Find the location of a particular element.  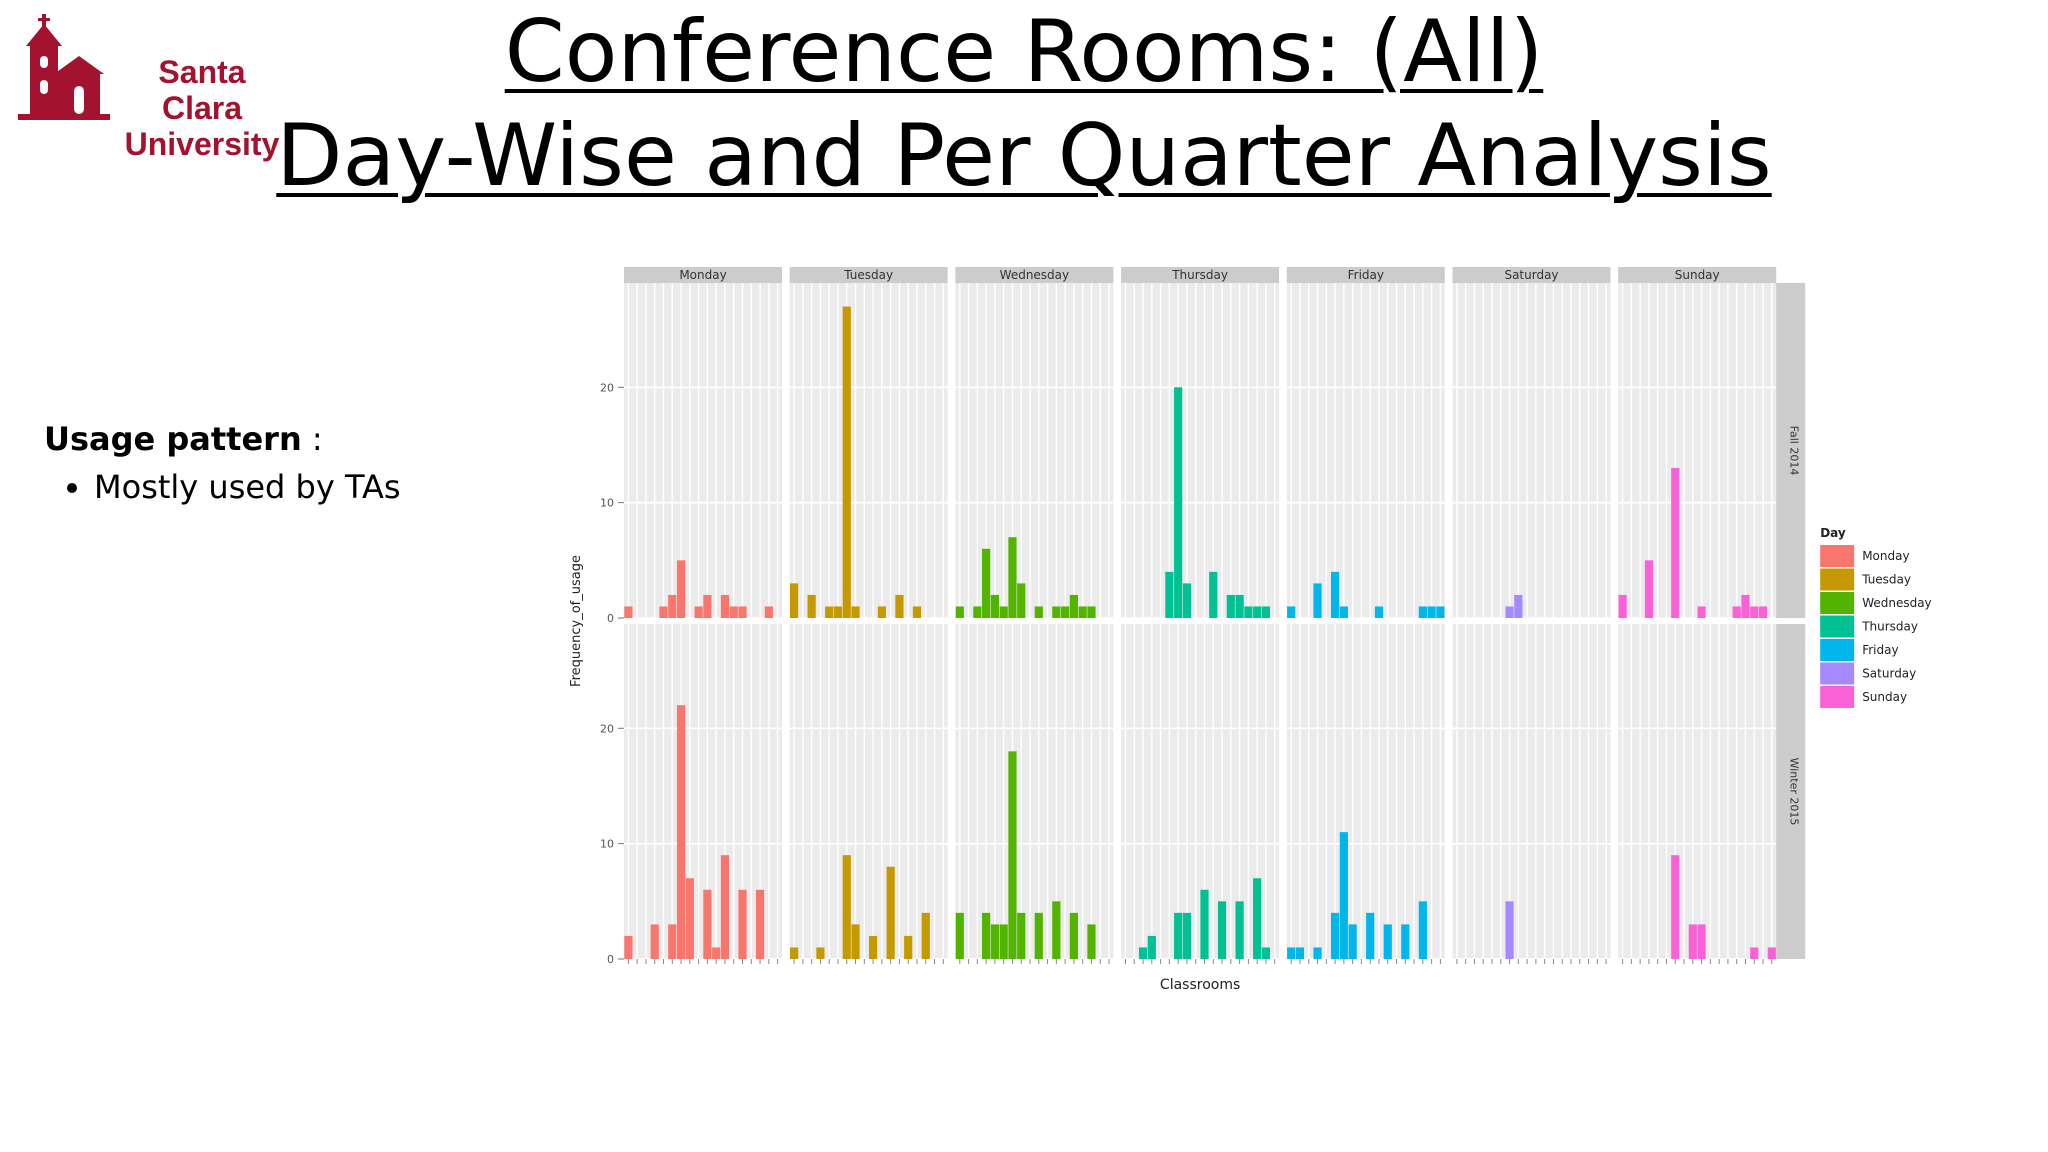

legend-title: Day is located at coordinates (1833, 533).